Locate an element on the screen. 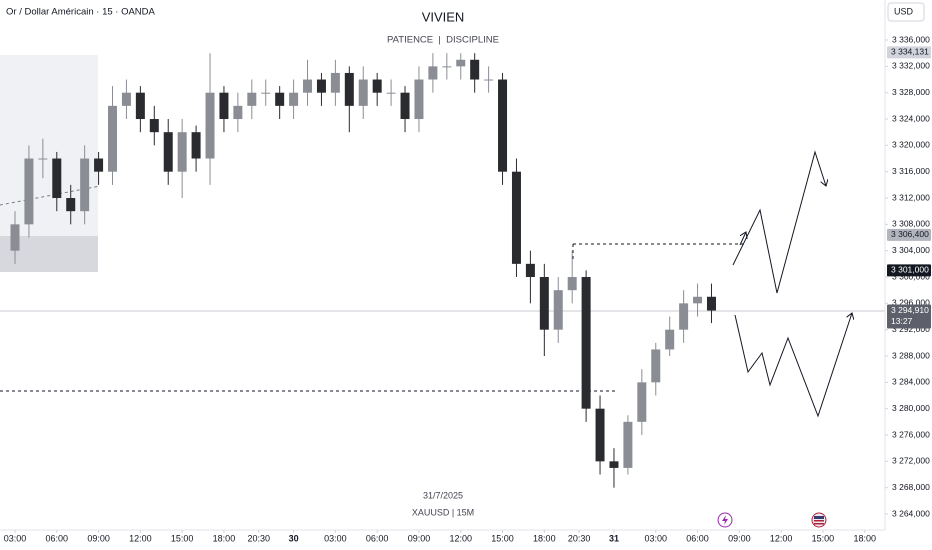 This screenshot has width=932, height=550. y-tick-label: 3 264,000 is located at coordinates (911, 513).